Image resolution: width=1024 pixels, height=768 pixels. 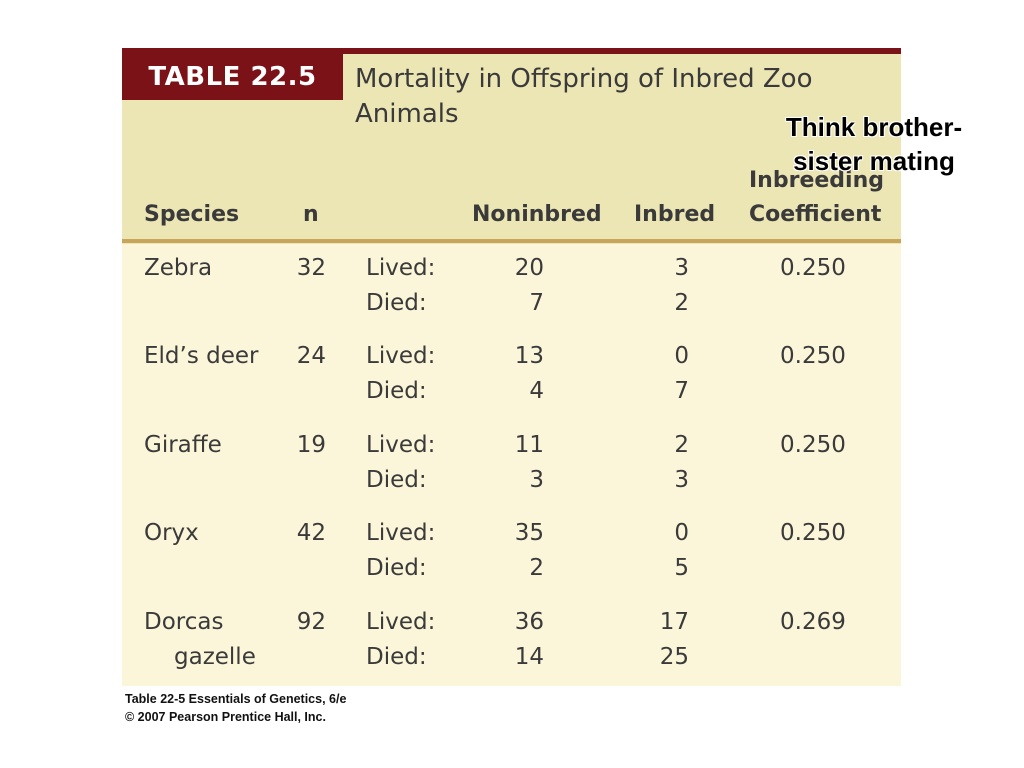 What do you see at coordinates (311, 356) in the screenshot?
I see `n-cell: 24` at bounding box center [311, 356].